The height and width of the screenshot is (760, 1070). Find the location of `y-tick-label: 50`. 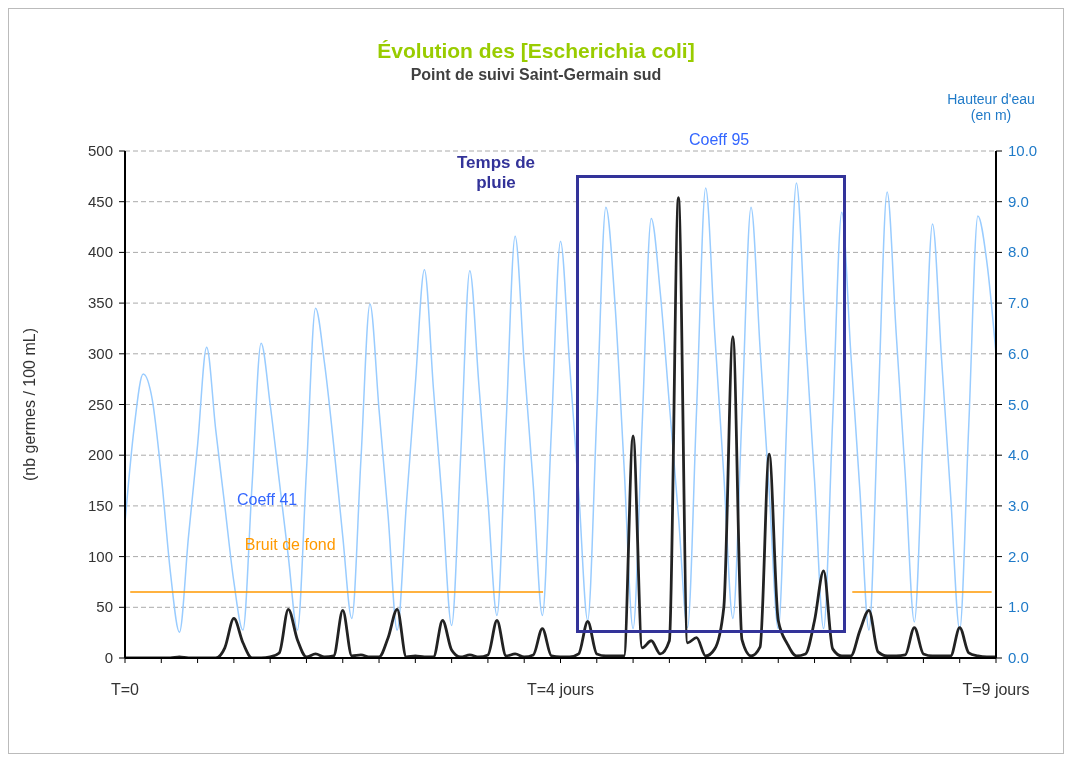

y-tick-label: 50 is located at coordinates (104, 607).